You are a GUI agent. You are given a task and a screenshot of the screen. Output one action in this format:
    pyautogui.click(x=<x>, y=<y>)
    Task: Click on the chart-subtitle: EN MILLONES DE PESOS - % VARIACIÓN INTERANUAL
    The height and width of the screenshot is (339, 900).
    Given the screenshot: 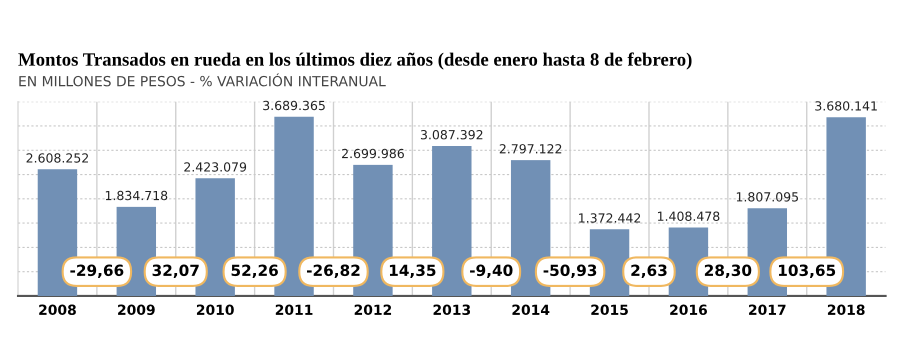 What is the action you would take?
    pyautogui.click(x=202, y=79)
    